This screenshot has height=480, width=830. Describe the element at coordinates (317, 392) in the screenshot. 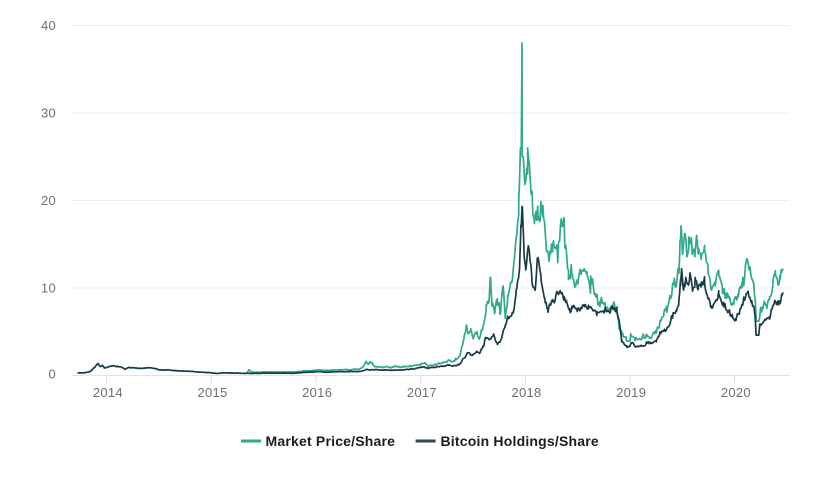

I see `svg-text: 2016` at that location.